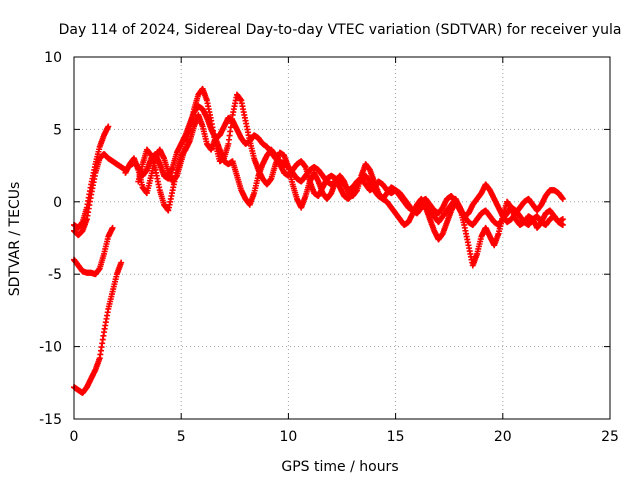 The height and width of the screenshot is (480, 640). I want to click on y-tick-label: -5, so click(55, 275).